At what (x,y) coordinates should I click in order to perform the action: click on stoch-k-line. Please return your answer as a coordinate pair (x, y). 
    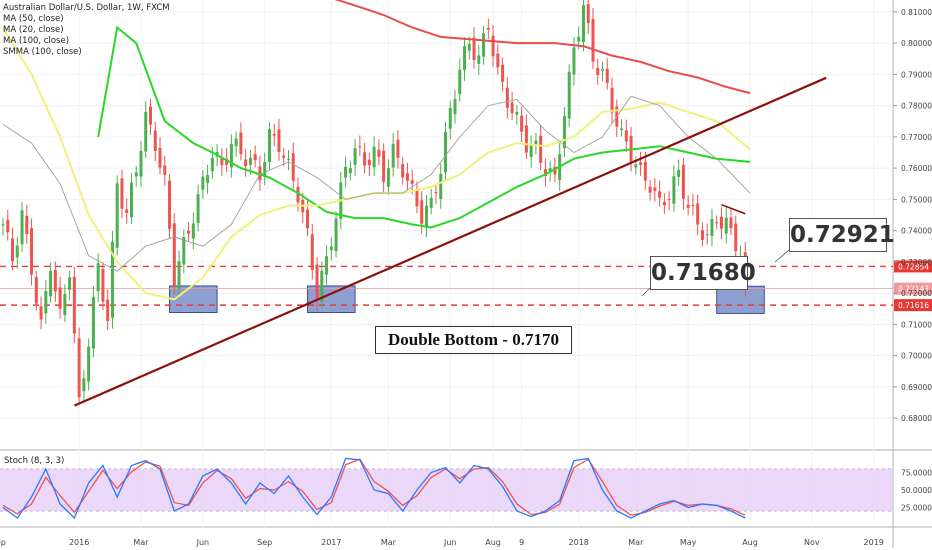
    Looking at the image, I should click on (374, 488).